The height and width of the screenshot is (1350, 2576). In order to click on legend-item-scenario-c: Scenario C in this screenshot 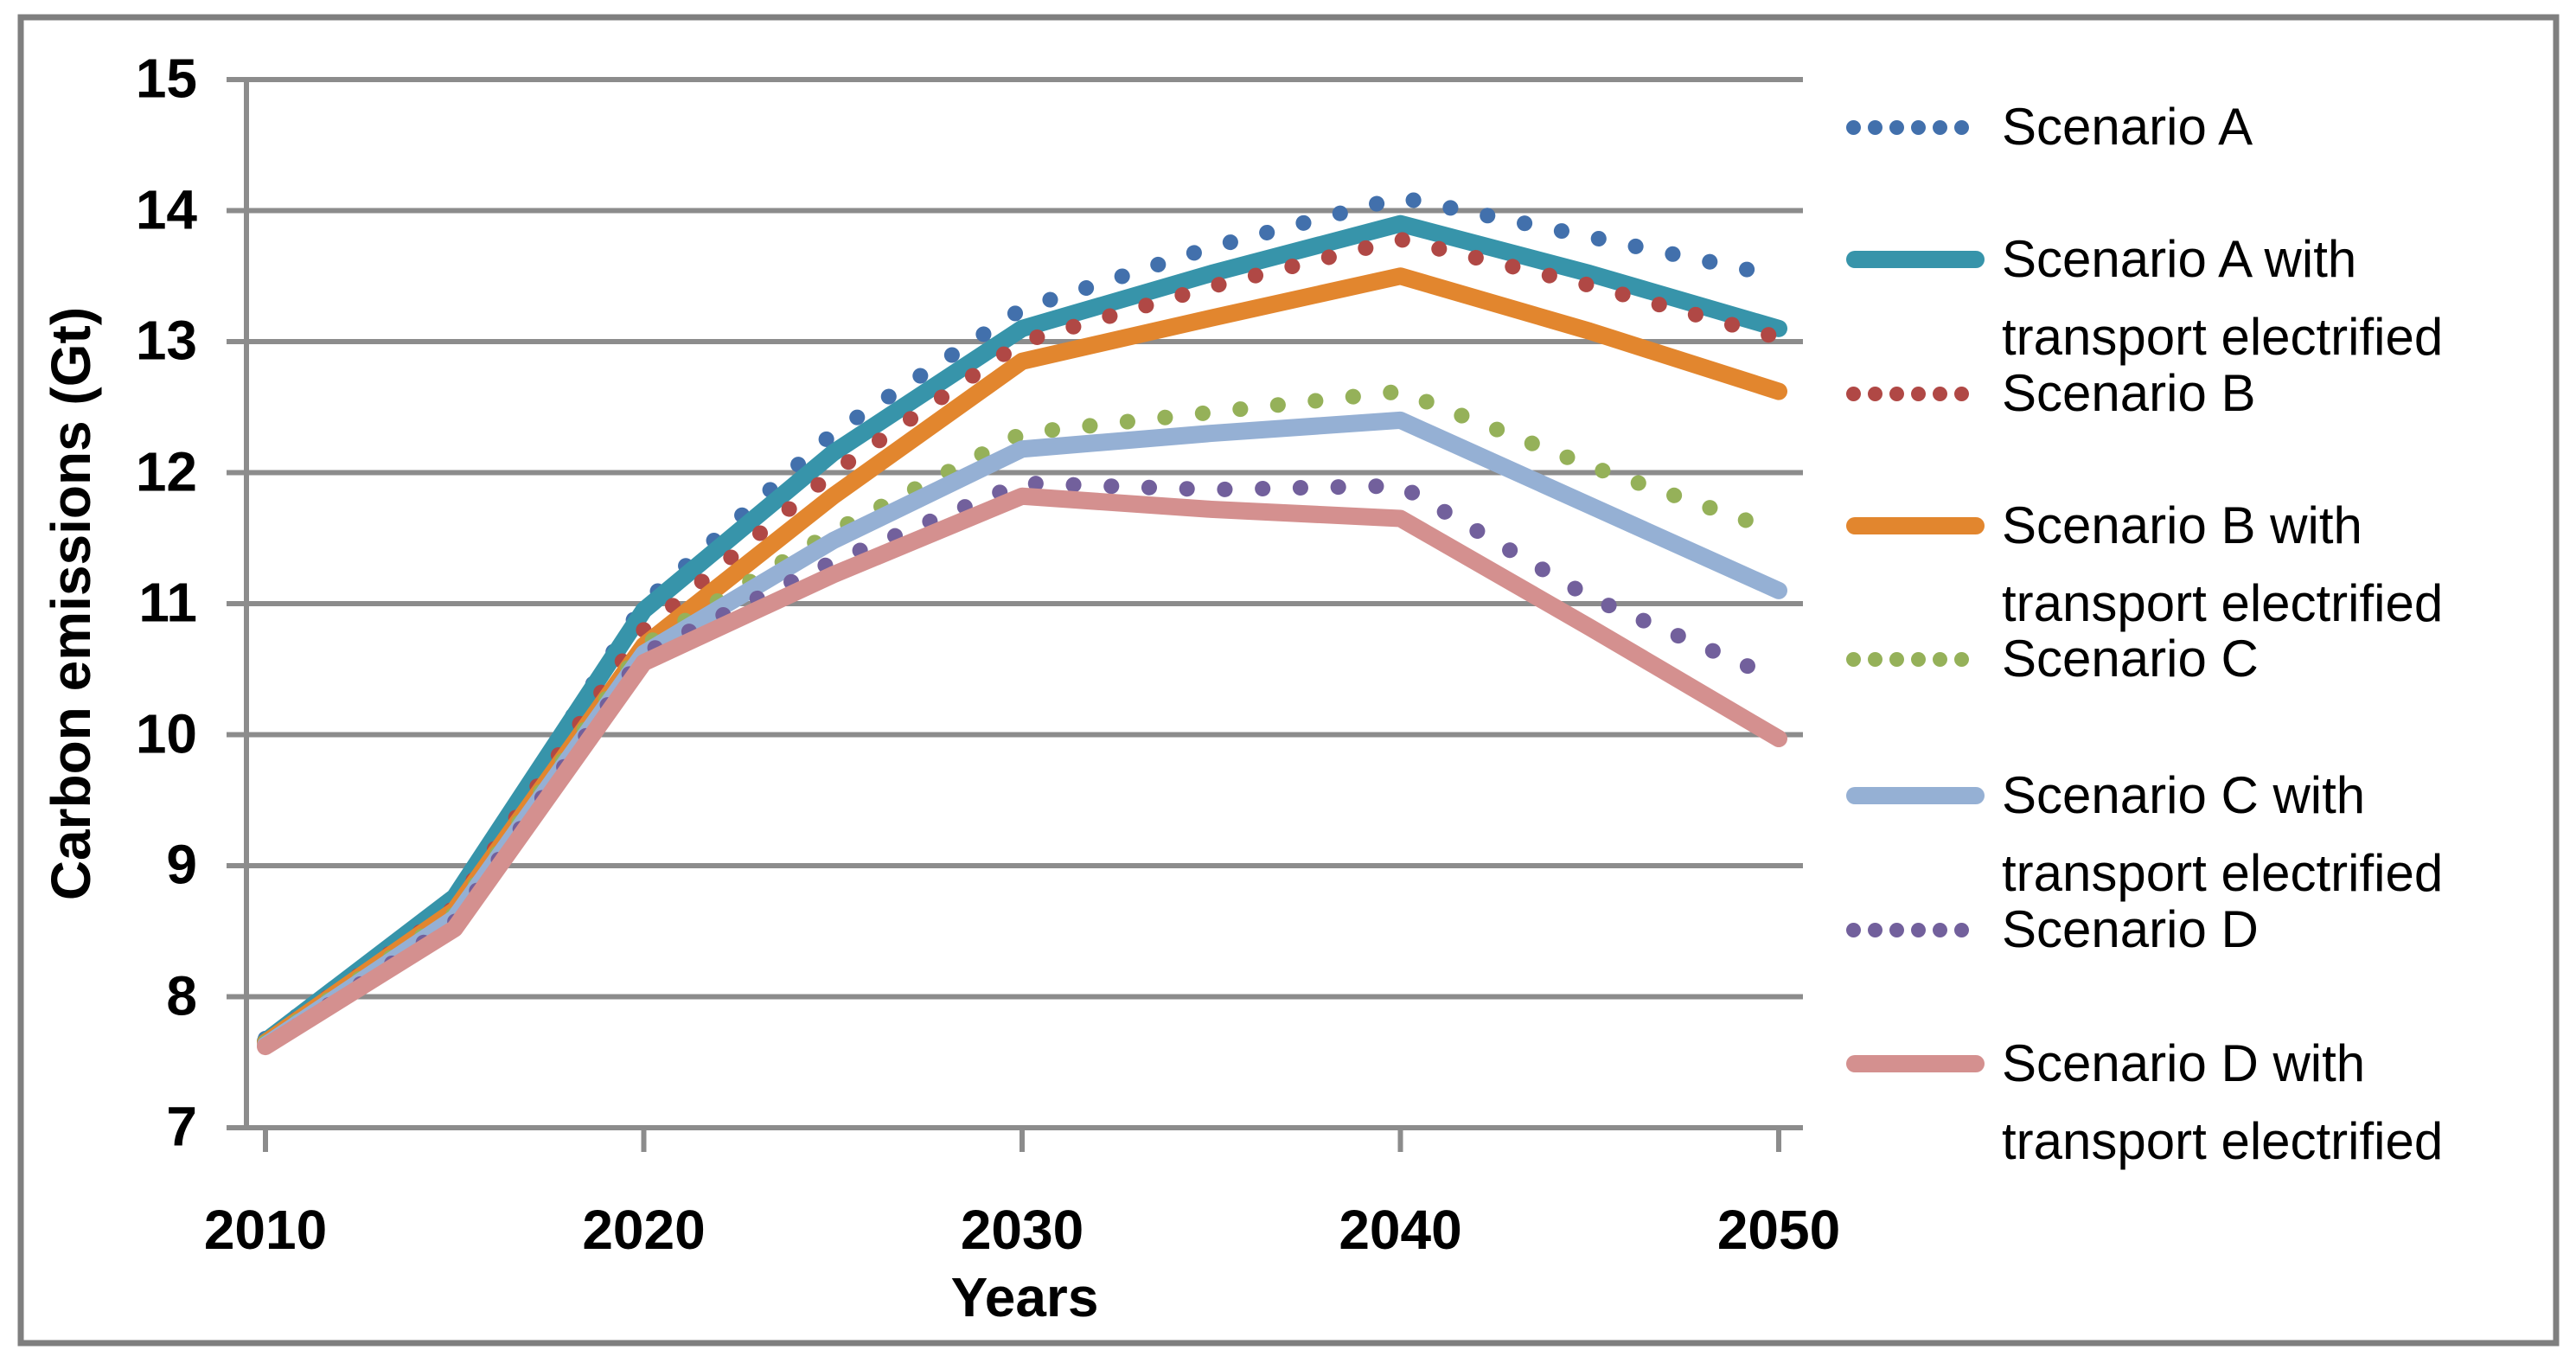, I will do `click(2196, 659)`.